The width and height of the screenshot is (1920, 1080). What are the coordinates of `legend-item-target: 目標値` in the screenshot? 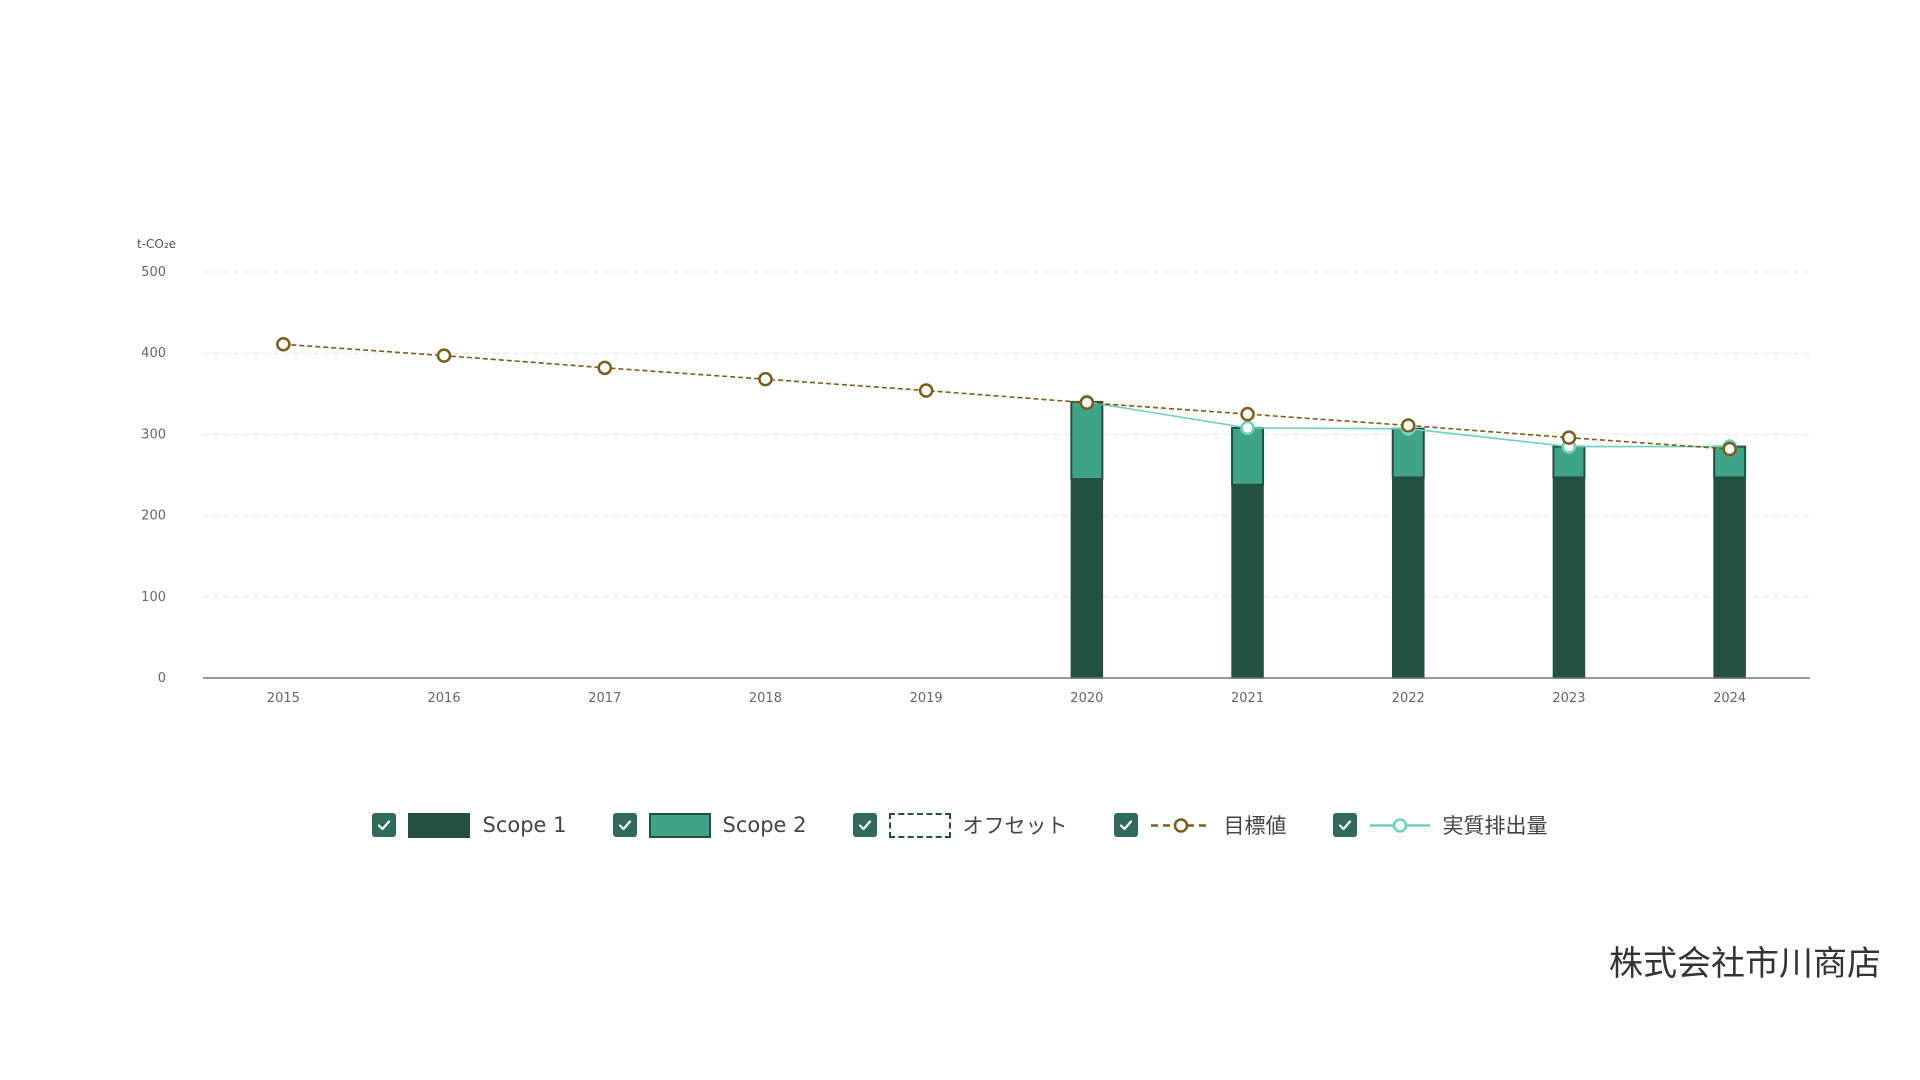 It's located at (1200, 825).